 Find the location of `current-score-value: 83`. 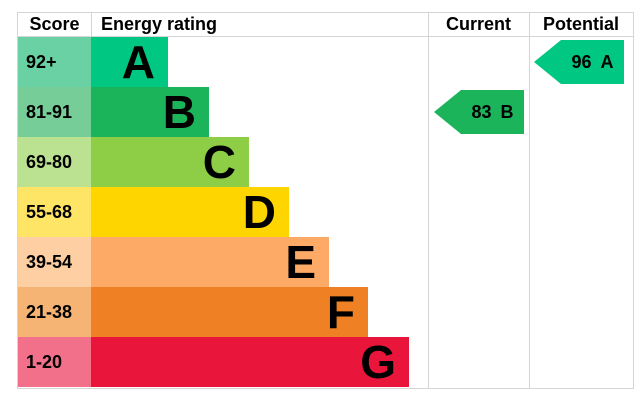

current-score-value: 83 is located at coordinates (481, 111).